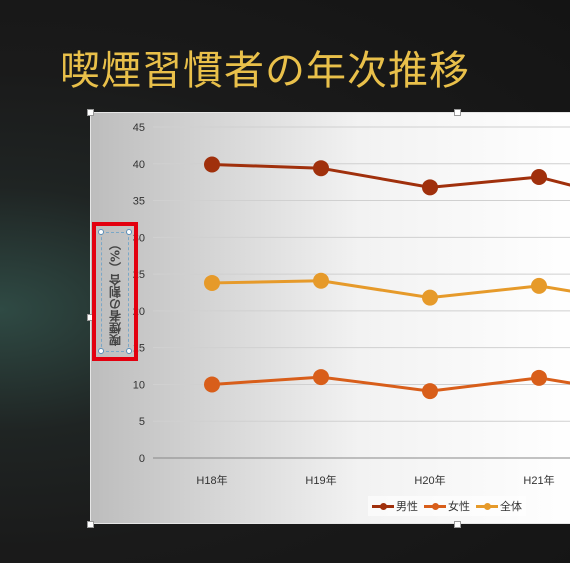  What do you see at coordinates (101, 232) in the screenshot?
I see `selection-handle-tl` at bounding box center [101, 232].